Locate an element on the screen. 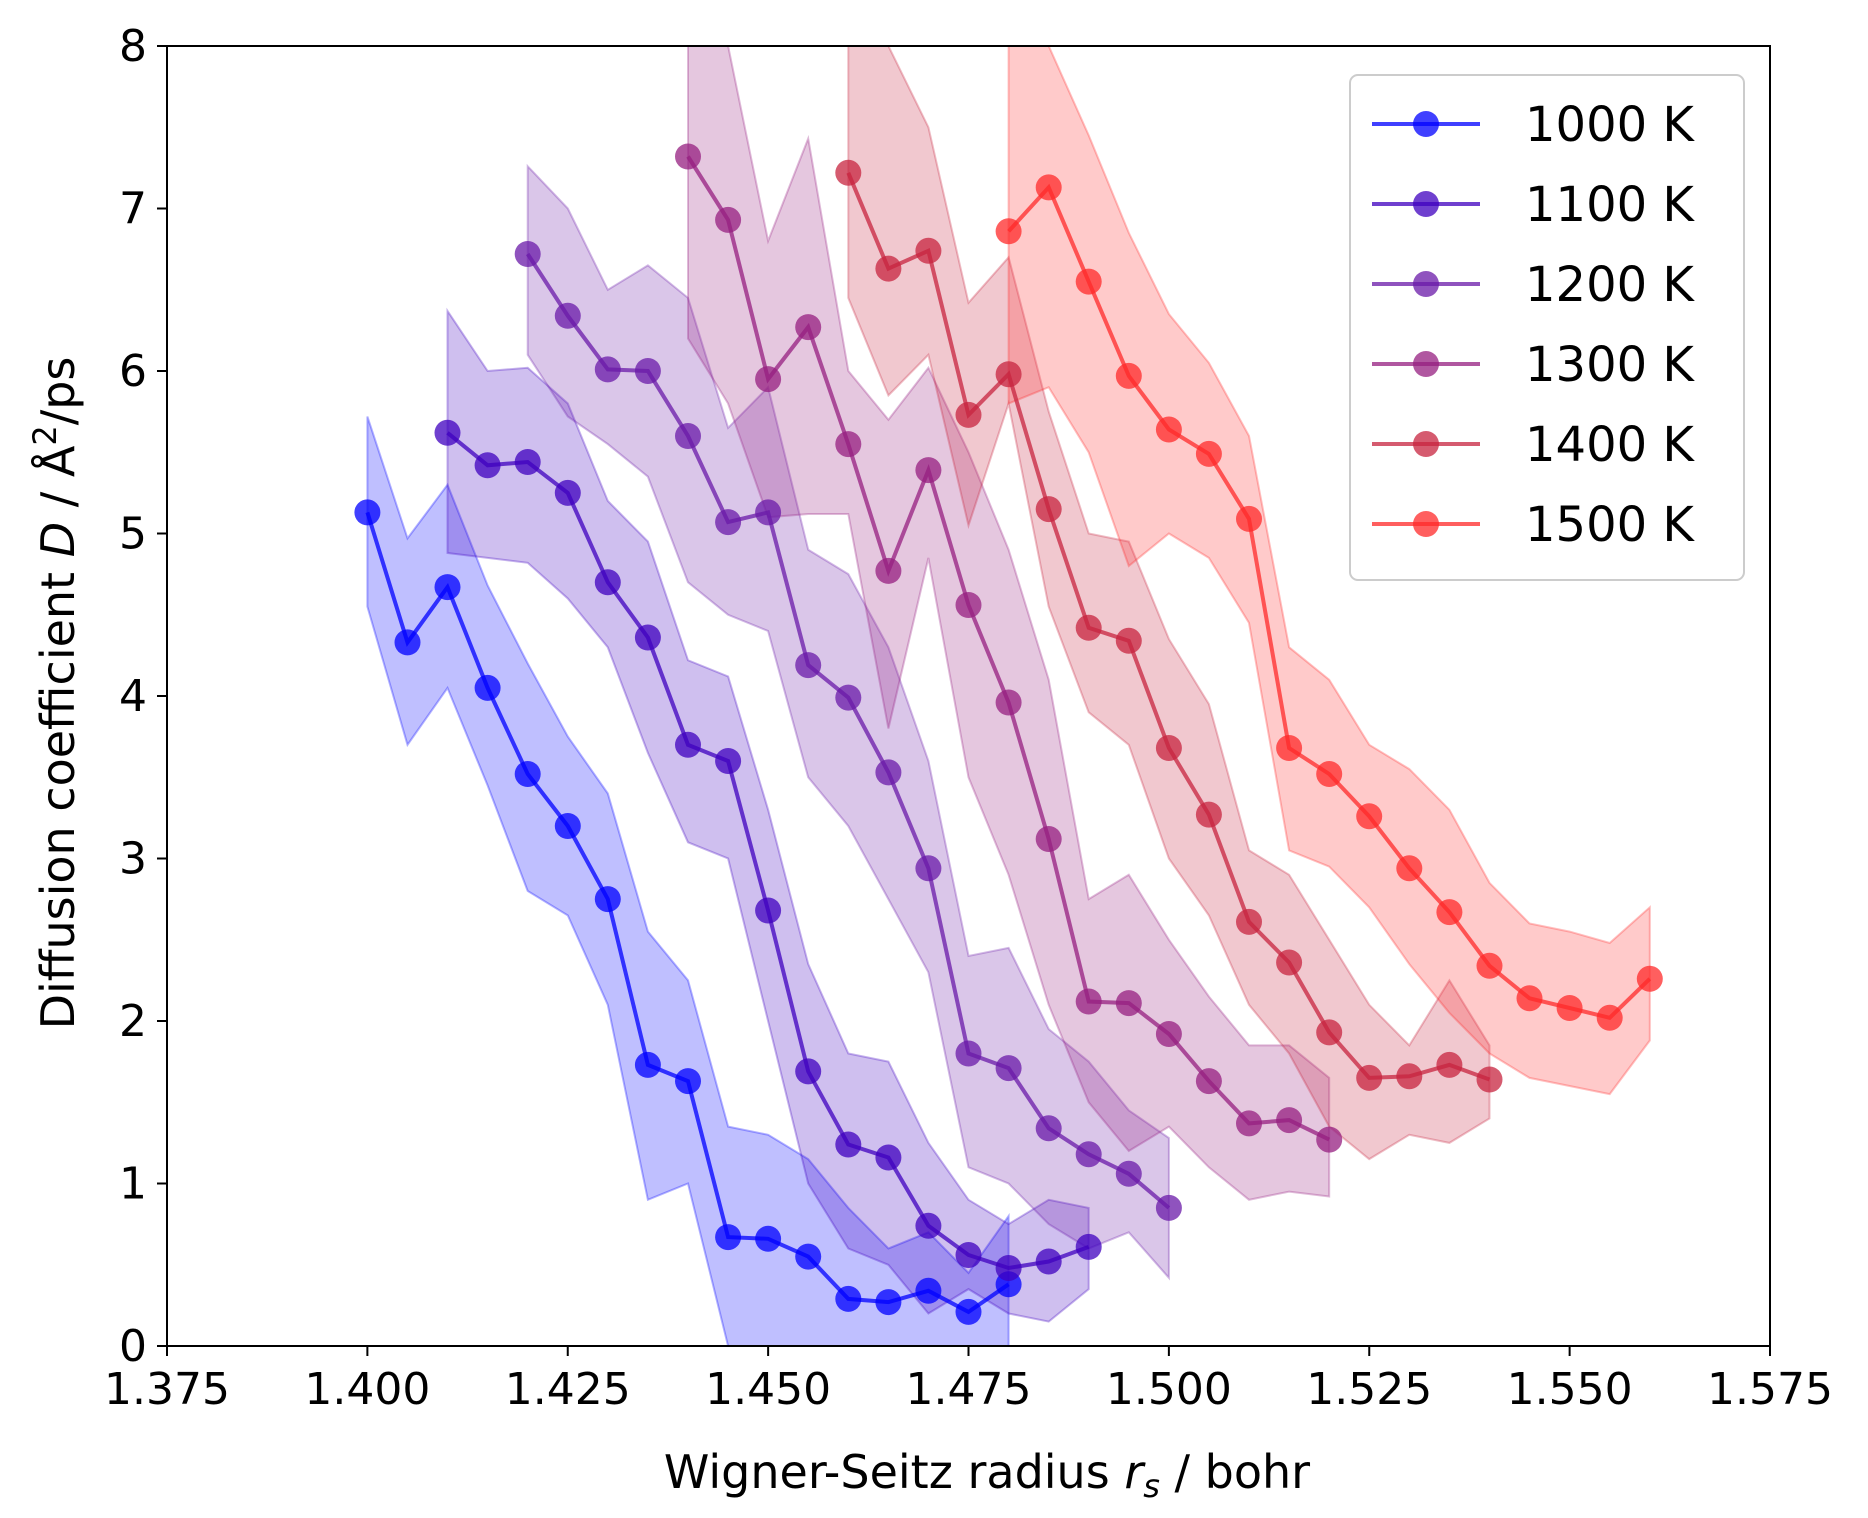 This screenshot has width=1868, height=1518. legend-marker-1200-k is located at coordinates (1426, 284).